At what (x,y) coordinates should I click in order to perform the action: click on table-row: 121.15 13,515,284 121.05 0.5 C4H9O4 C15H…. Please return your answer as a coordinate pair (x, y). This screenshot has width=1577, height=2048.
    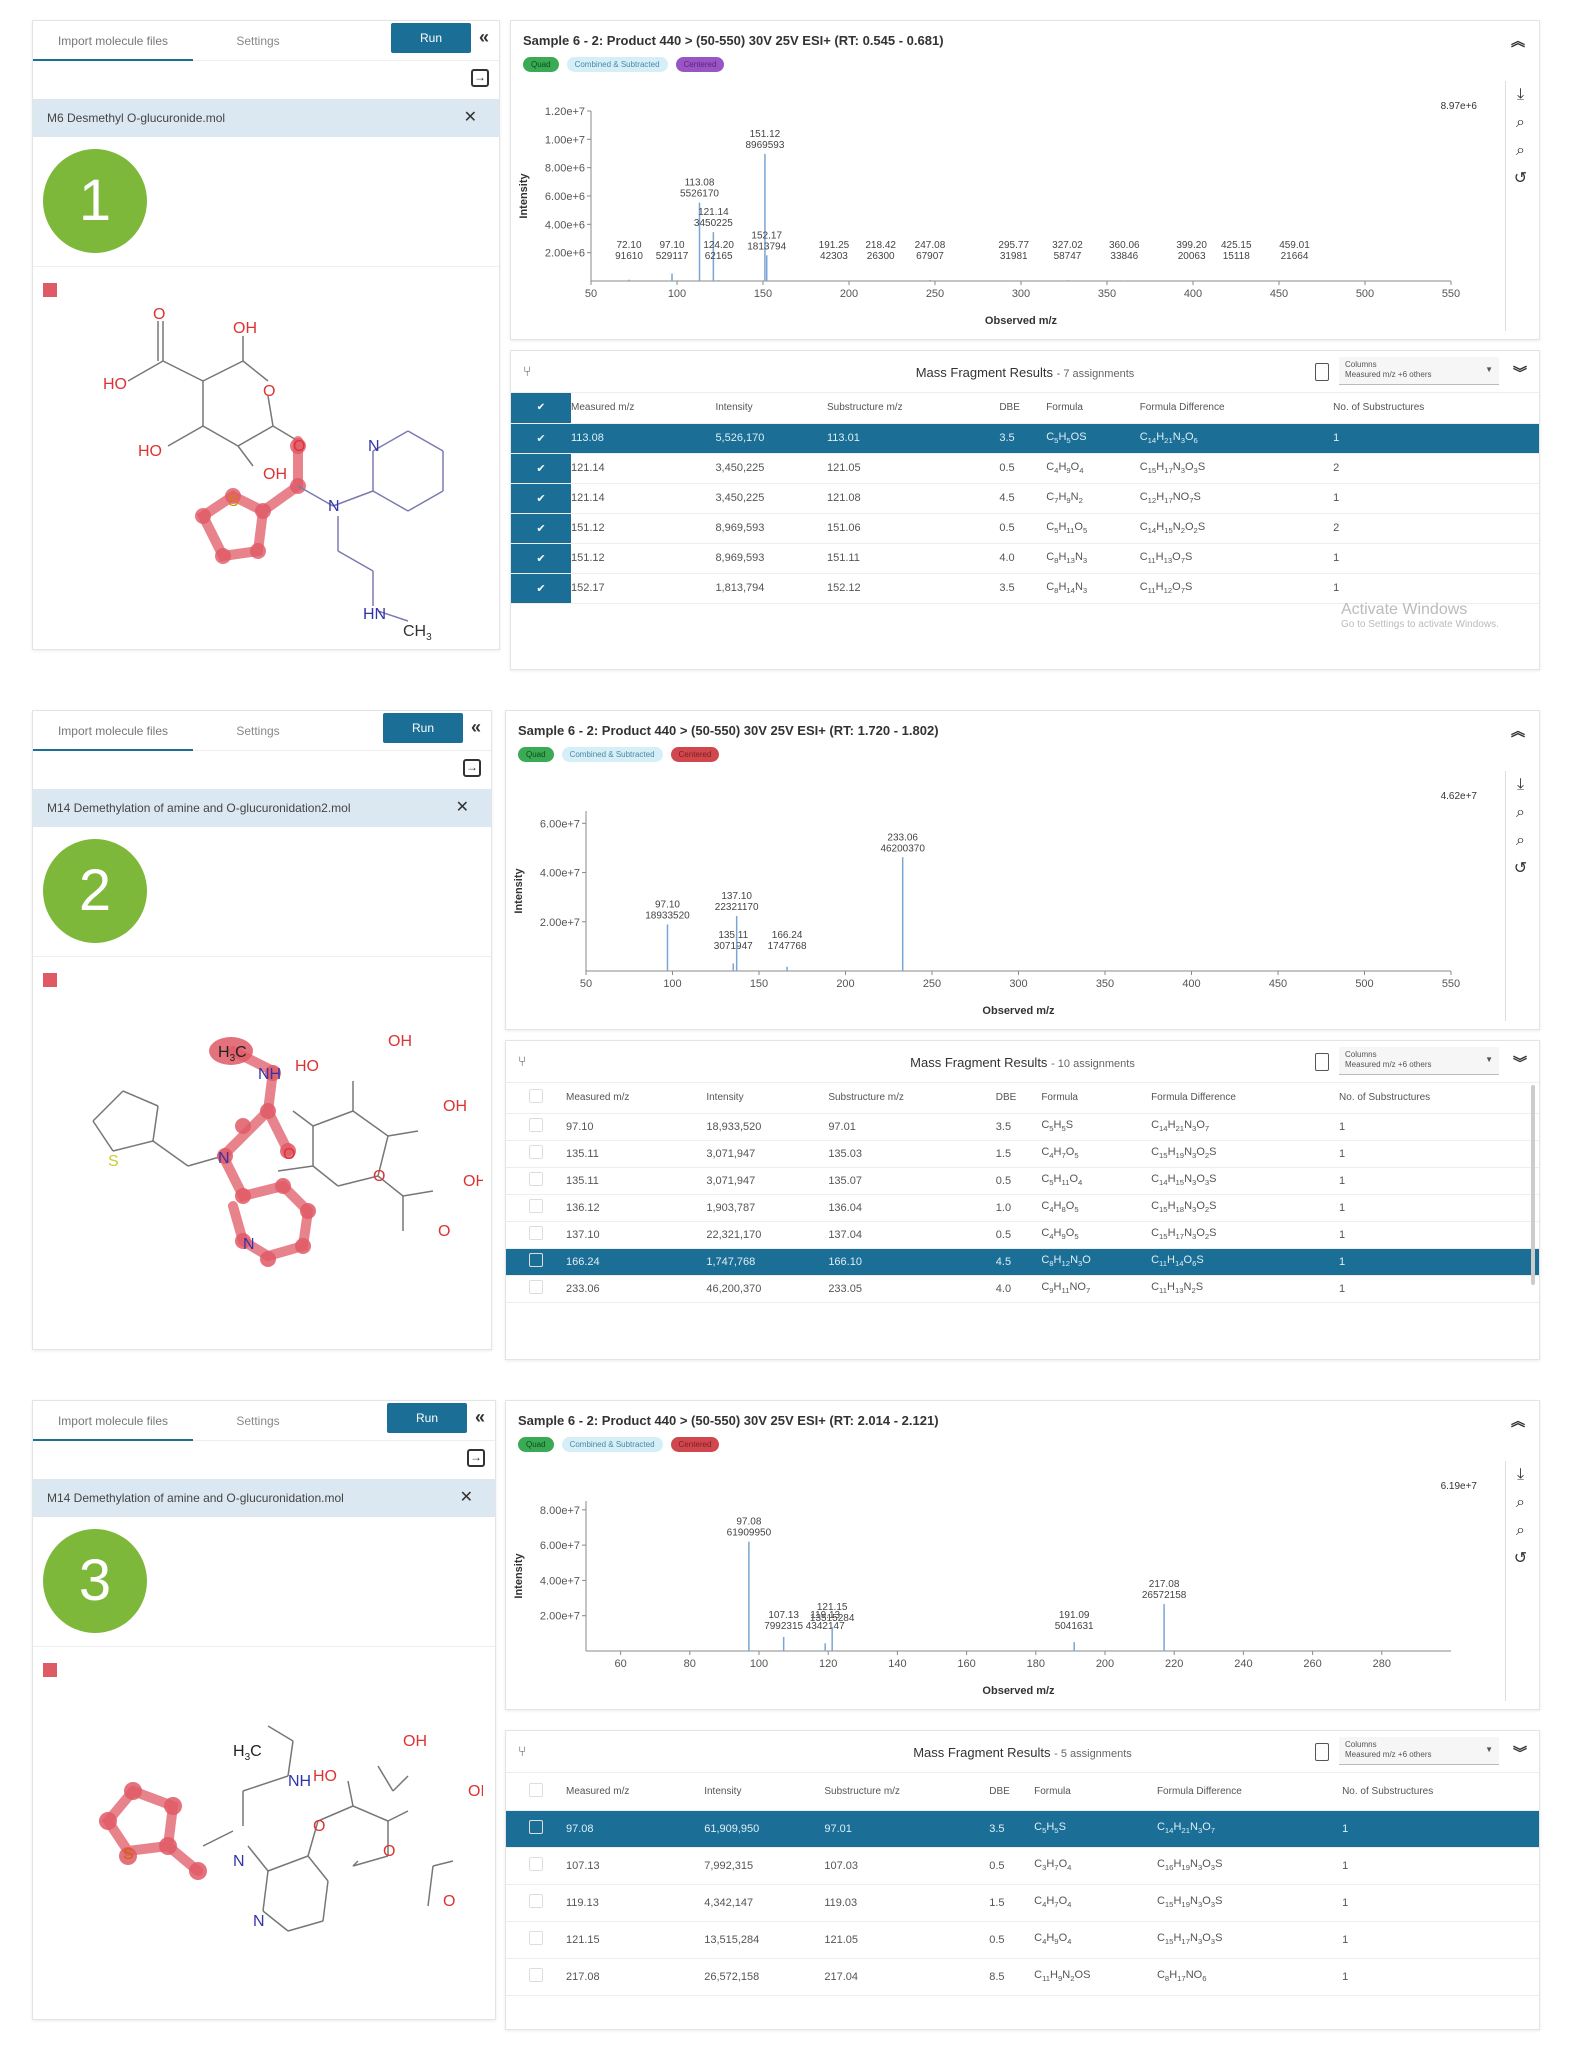
    Looking at the image, I should click on (1022, 1940).